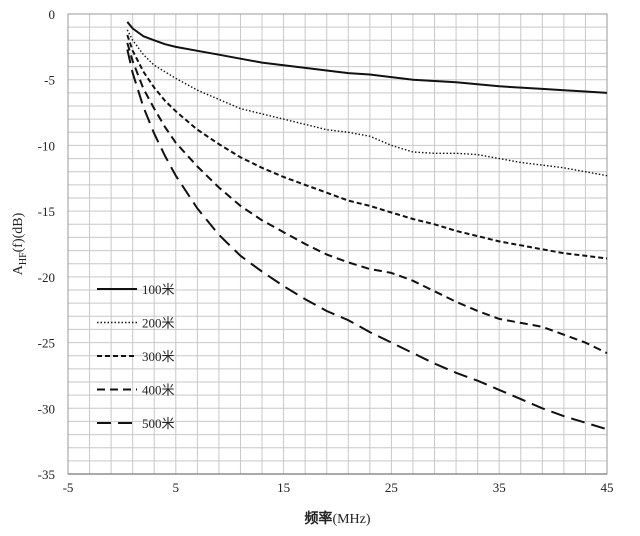  I want to click on y-tick-label: 0, so click(52, 14).